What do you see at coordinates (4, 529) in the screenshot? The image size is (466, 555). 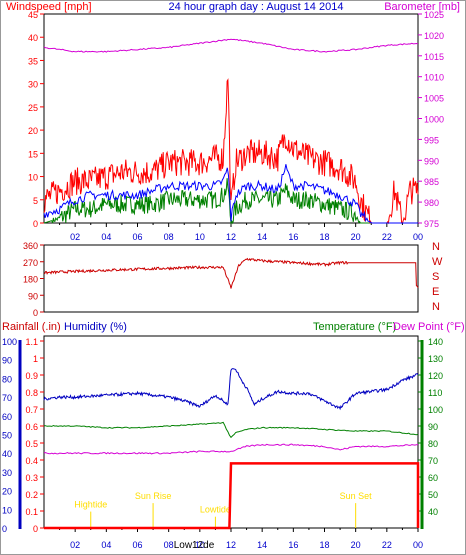 I see `humidity-tick-label: 0` at bounding box center [4, 529].